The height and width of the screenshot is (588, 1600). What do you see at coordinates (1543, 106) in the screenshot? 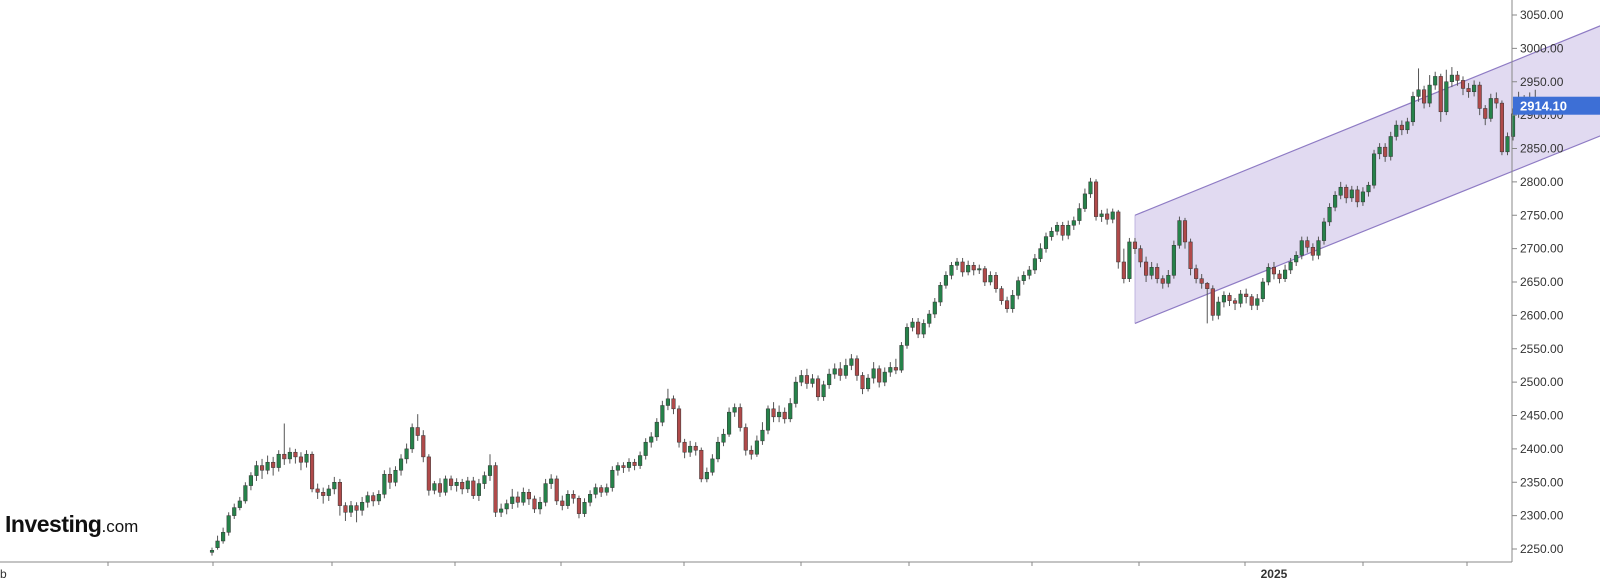
I see `last-price-label: 2914.10` at bounding box center [1543, 106].